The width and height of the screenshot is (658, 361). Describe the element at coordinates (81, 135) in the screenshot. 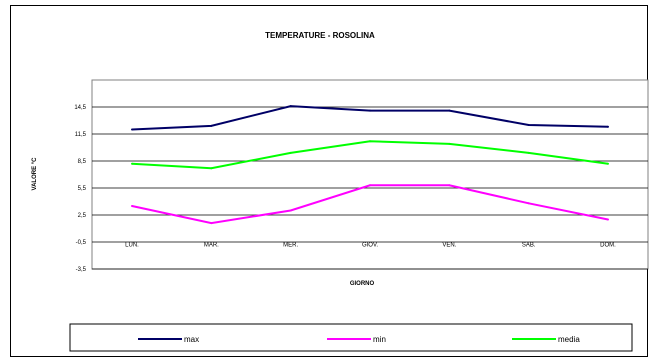

I see `y-tick-label: 11,5` at that location.